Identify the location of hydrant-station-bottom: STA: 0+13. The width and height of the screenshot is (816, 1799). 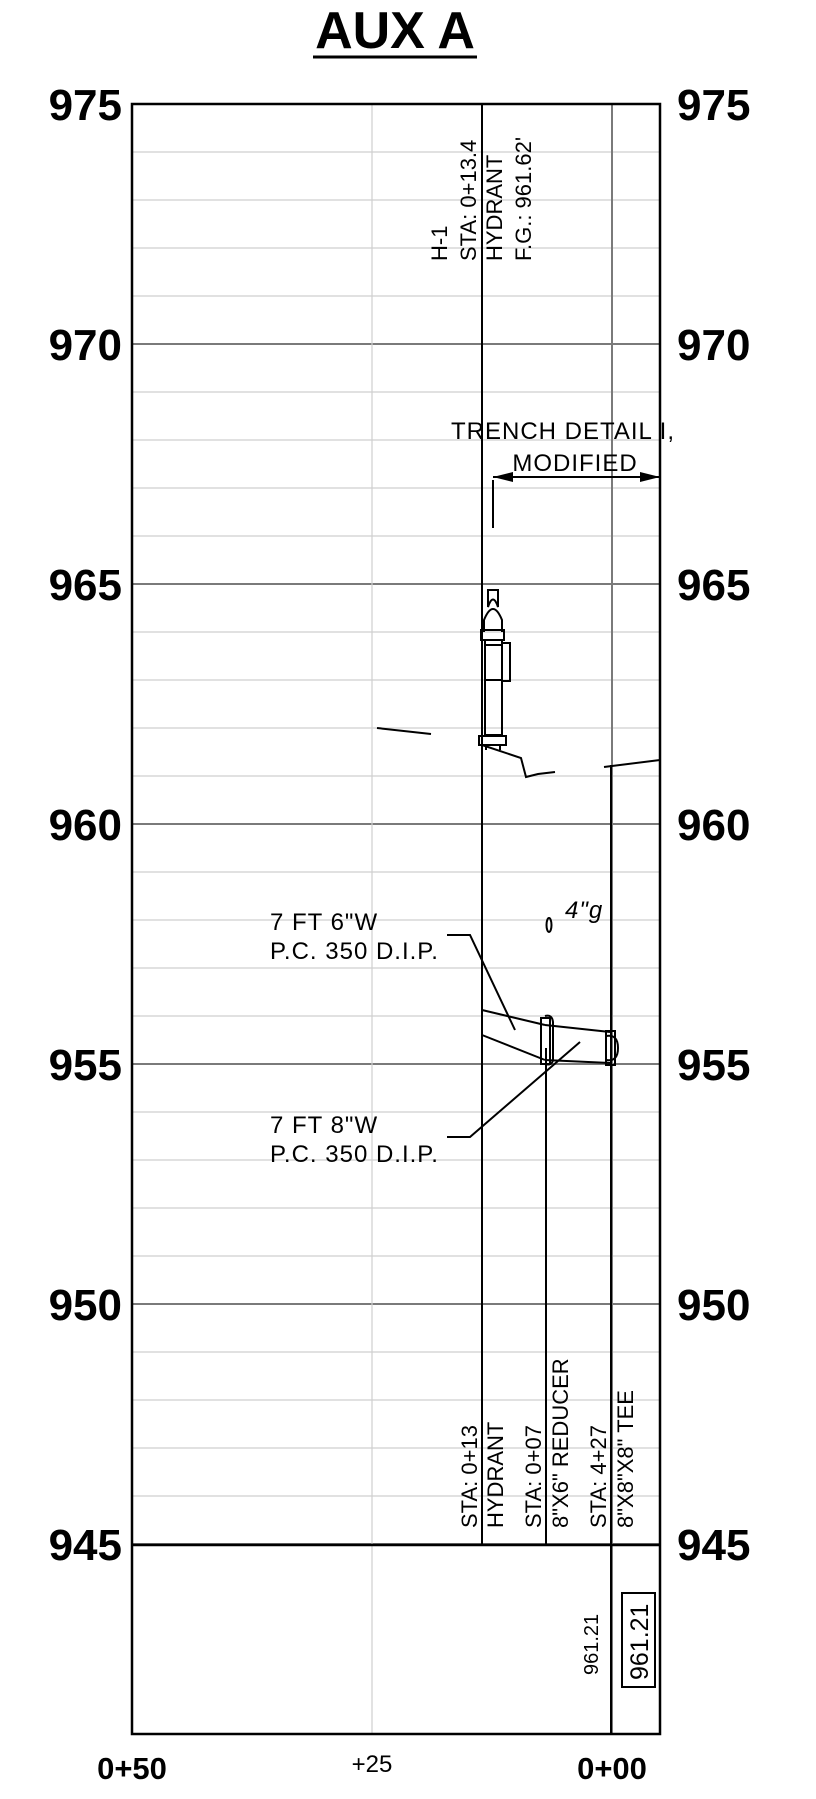
(469, 1476).